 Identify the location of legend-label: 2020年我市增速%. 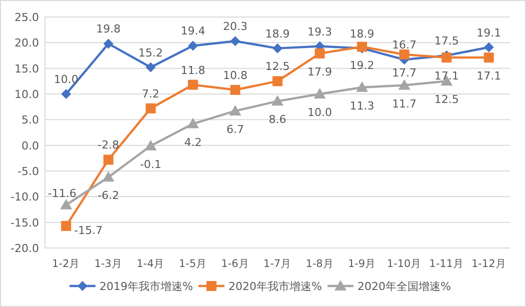
(275, 286).